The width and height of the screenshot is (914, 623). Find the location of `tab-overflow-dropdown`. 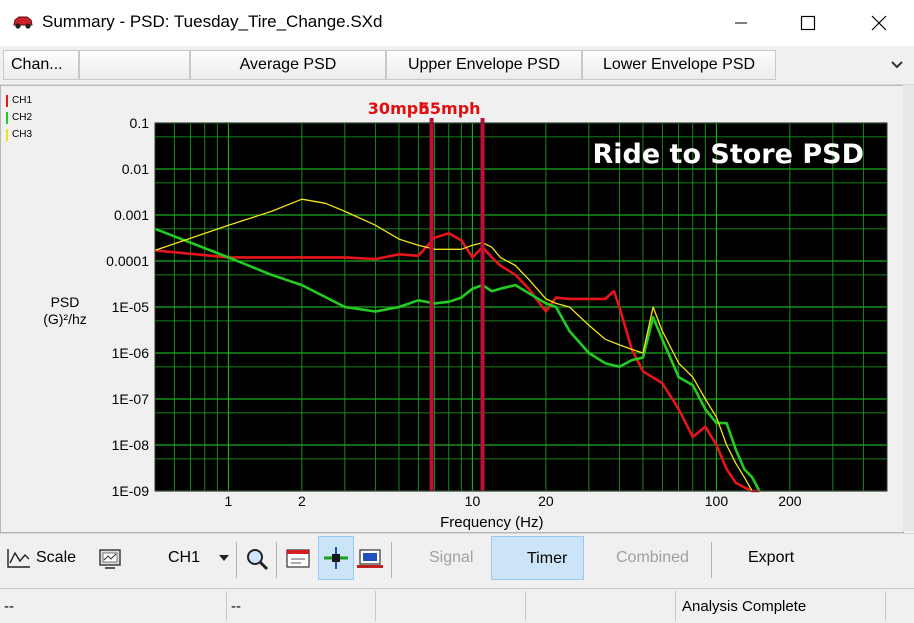

tab-overflow-dropdown is located at coordinates (897, 65).